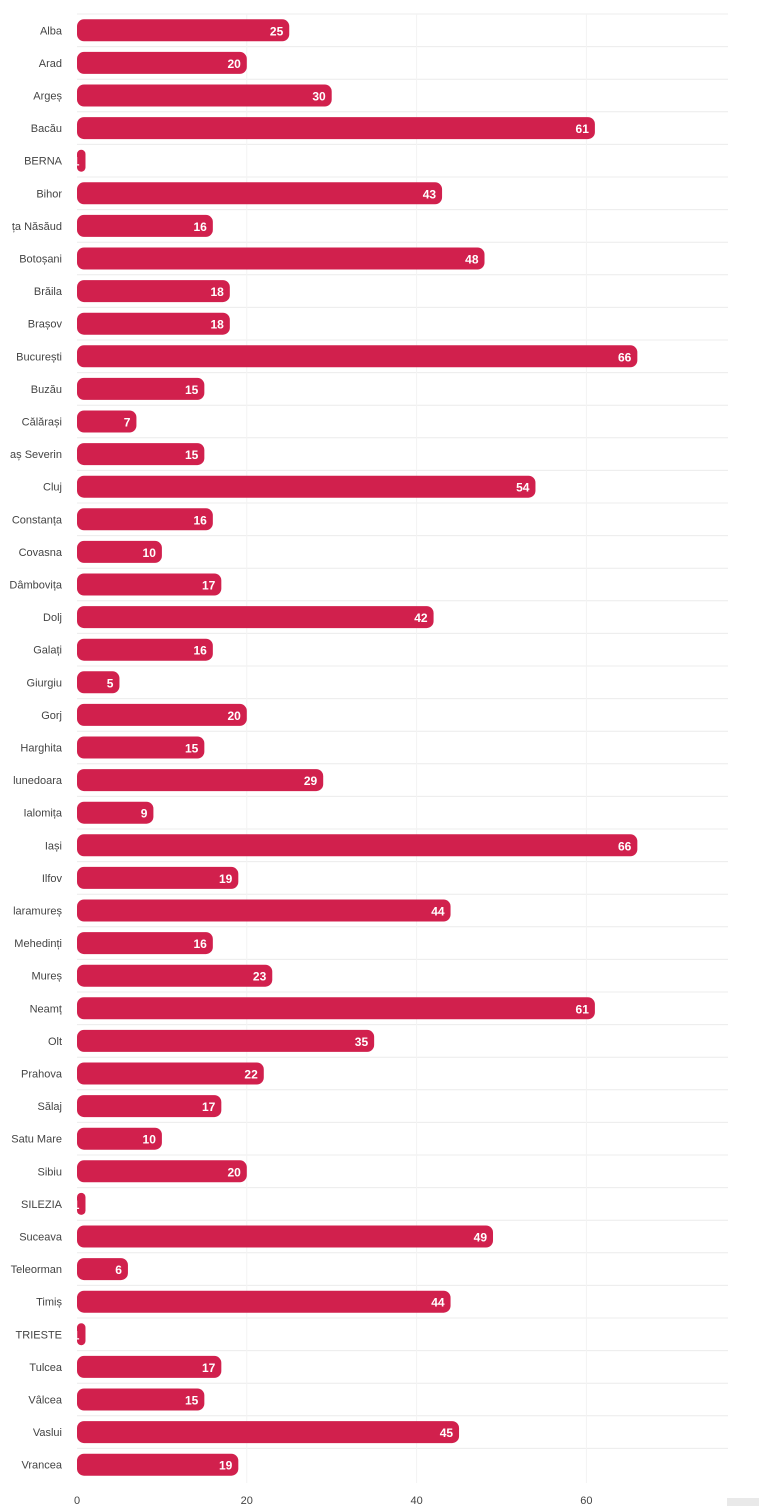 The image size is (767, 1511). Describe the element at coordinates (226, 1466) in the screenshot. I see `data-label: 19` at that location.